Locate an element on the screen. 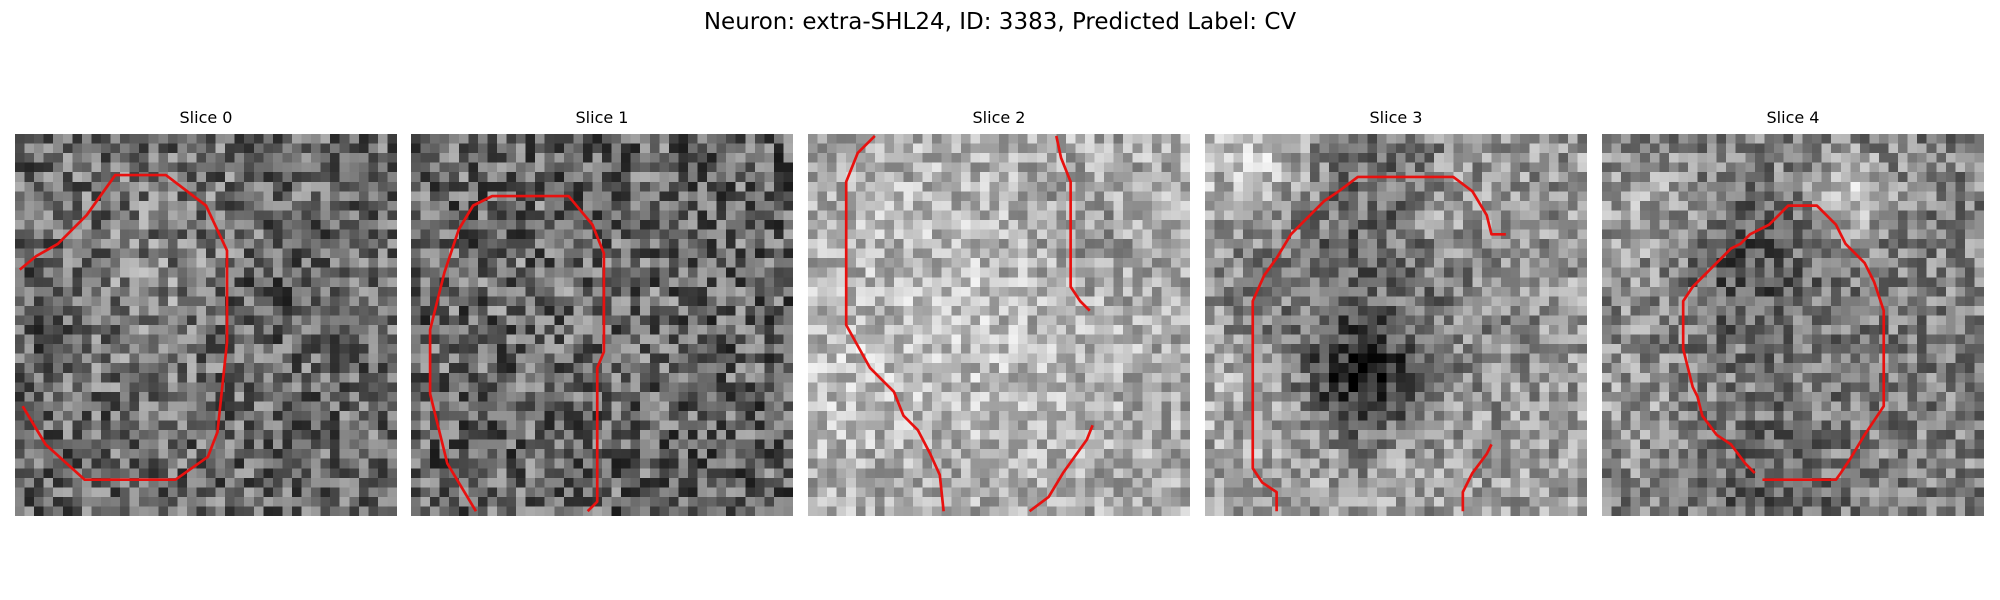 This screenshot has height=600, width=2000. slice-title-4: Slice 4 is located at coordinates (1793, 118).